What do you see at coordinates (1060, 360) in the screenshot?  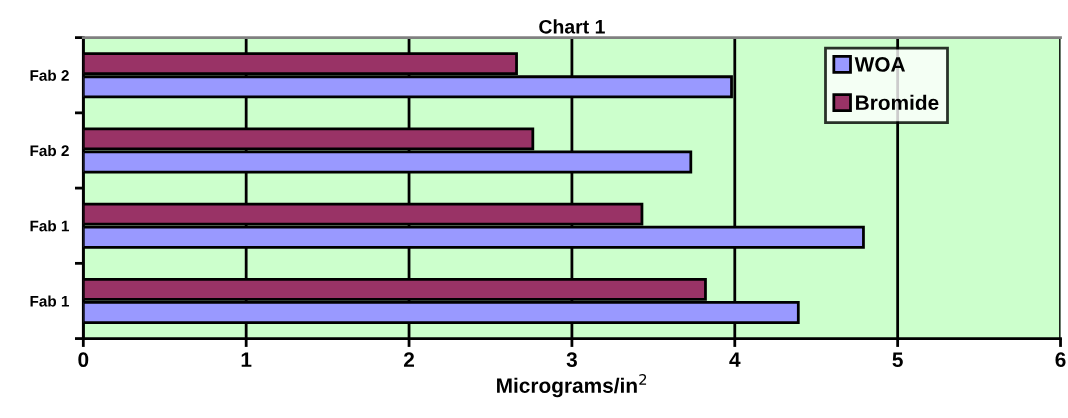 I see `x-tick-label: 6` at bounding box center [1060, 360].